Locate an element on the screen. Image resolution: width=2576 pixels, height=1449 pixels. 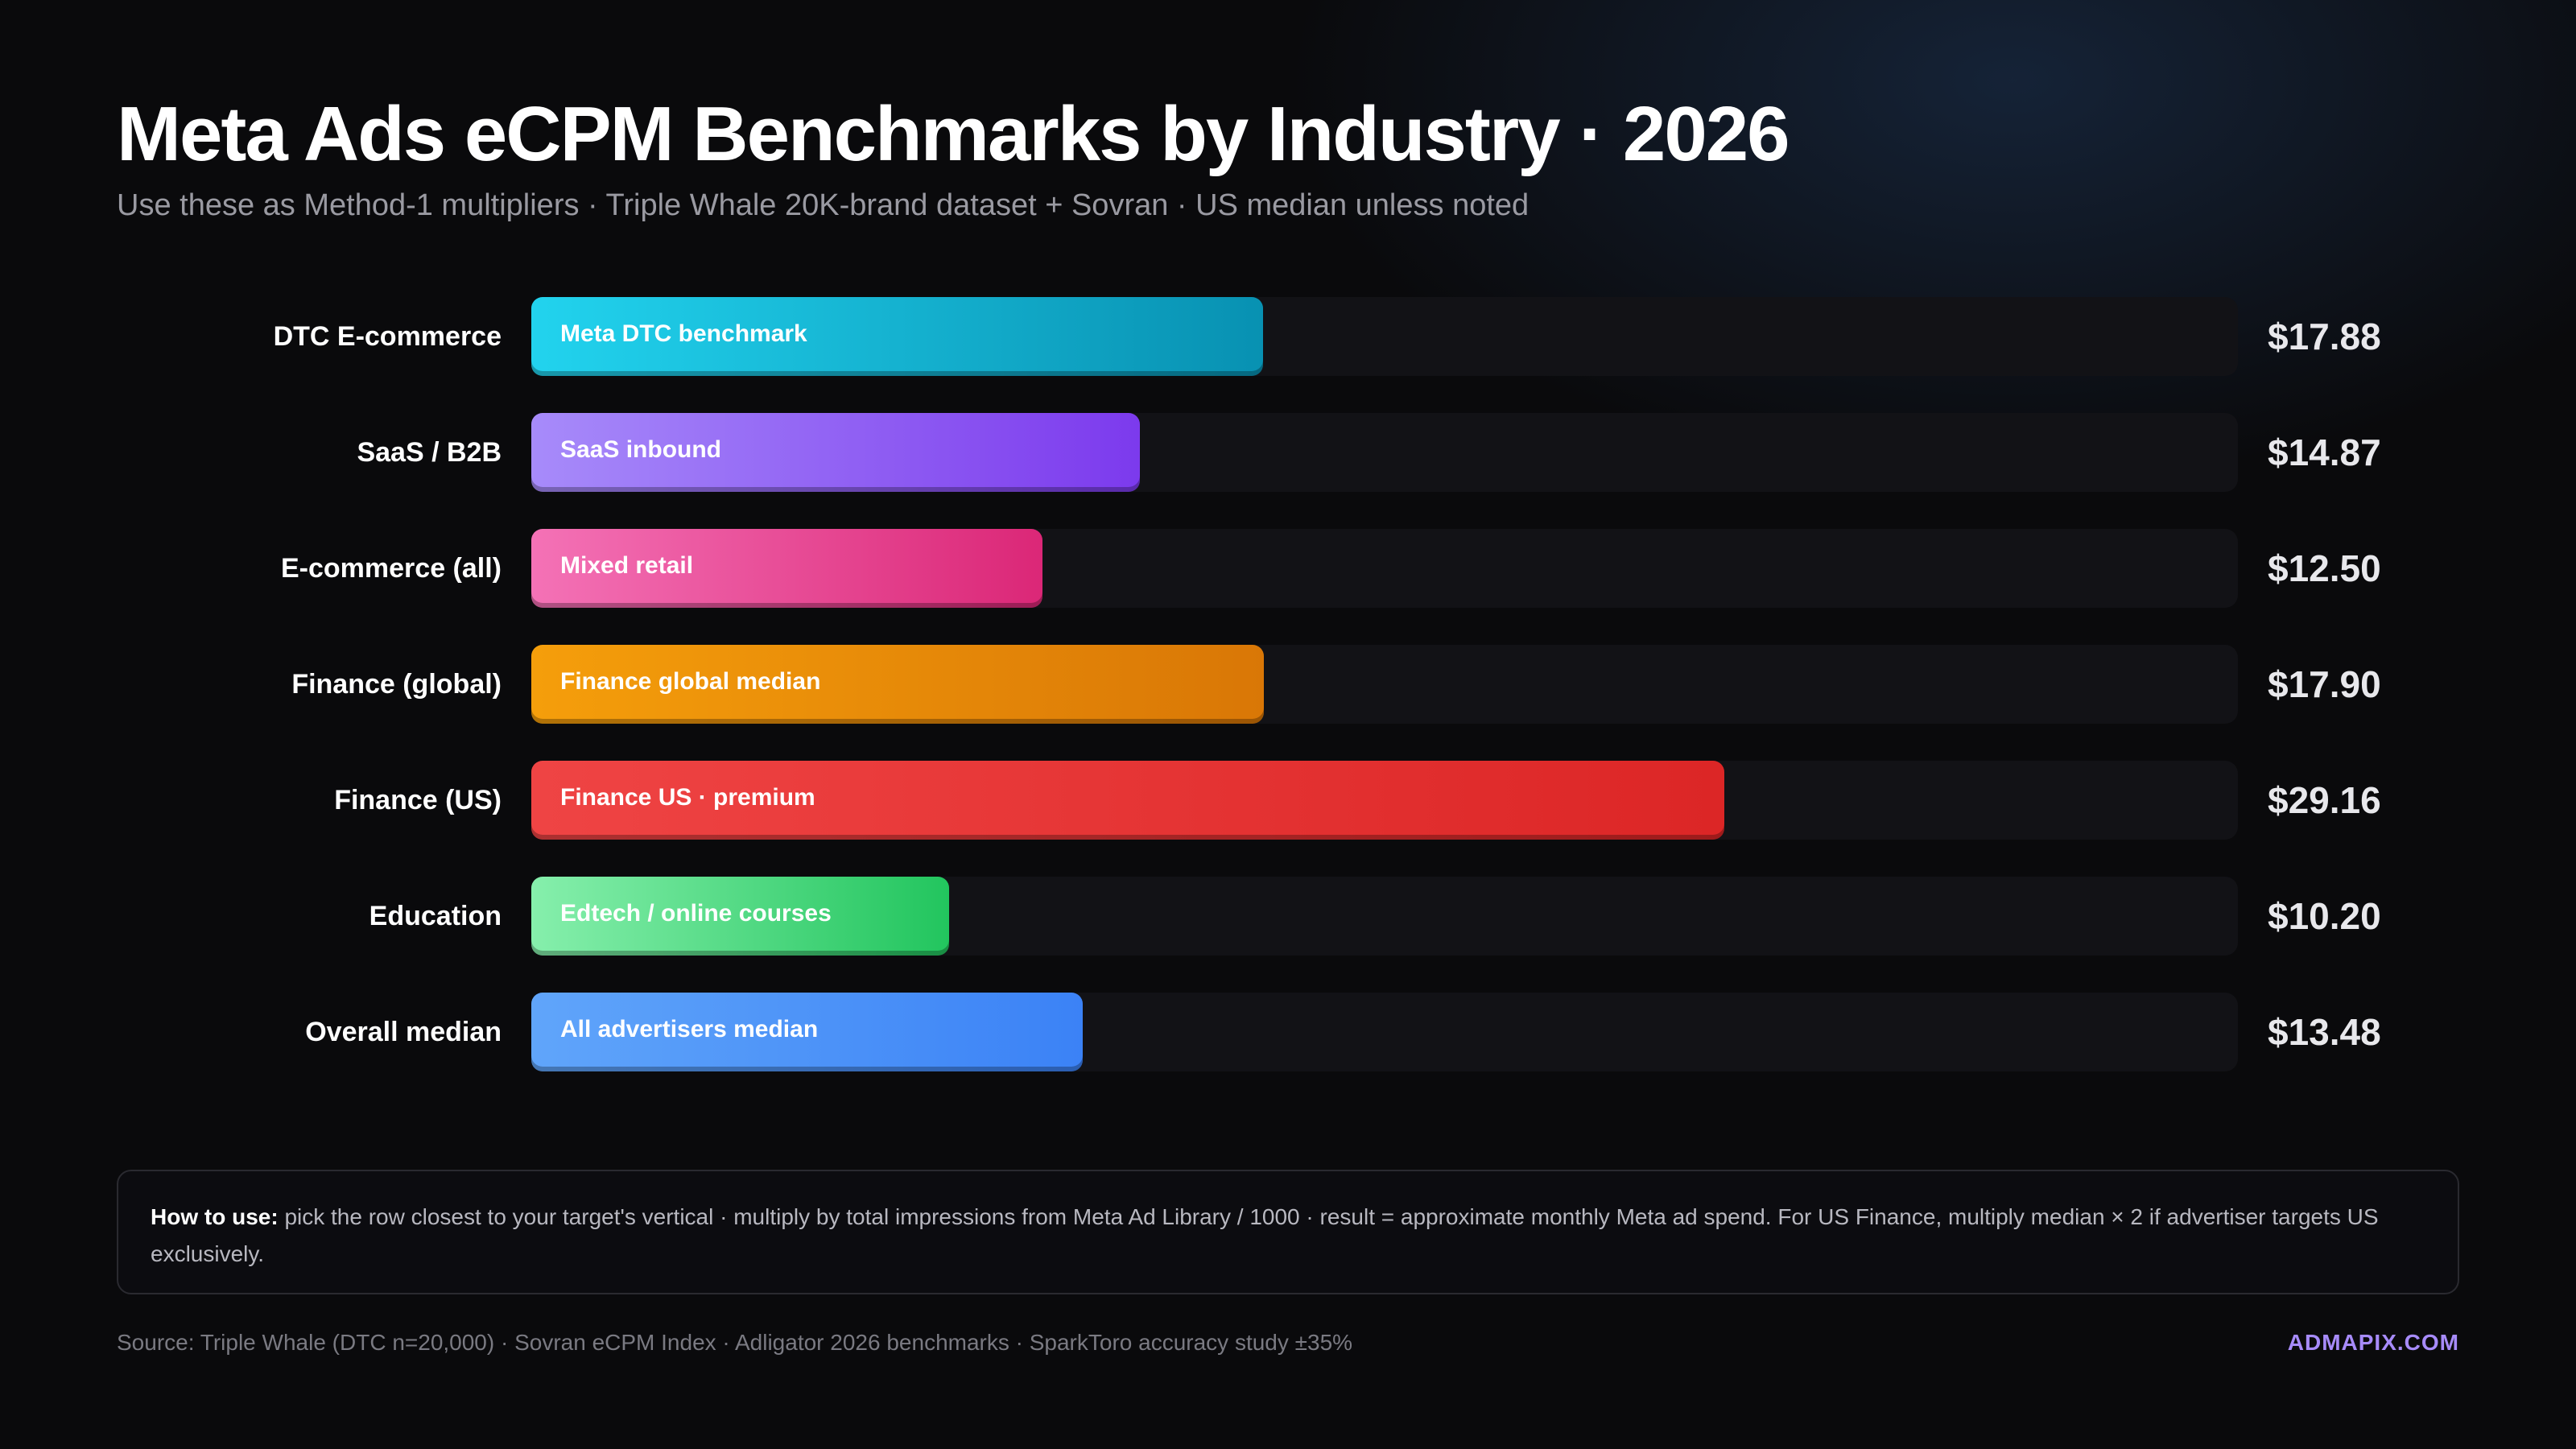
category-label: Overall median is located at coordinates (403, 1032).